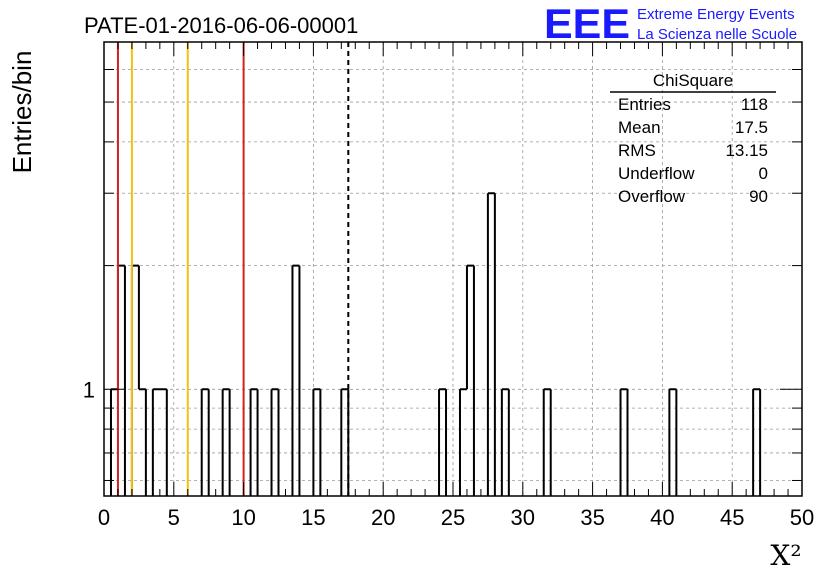 This screenshot has height=572, width=836. I want to click on y-axis-label: Entries/bin, so click(22, 112).